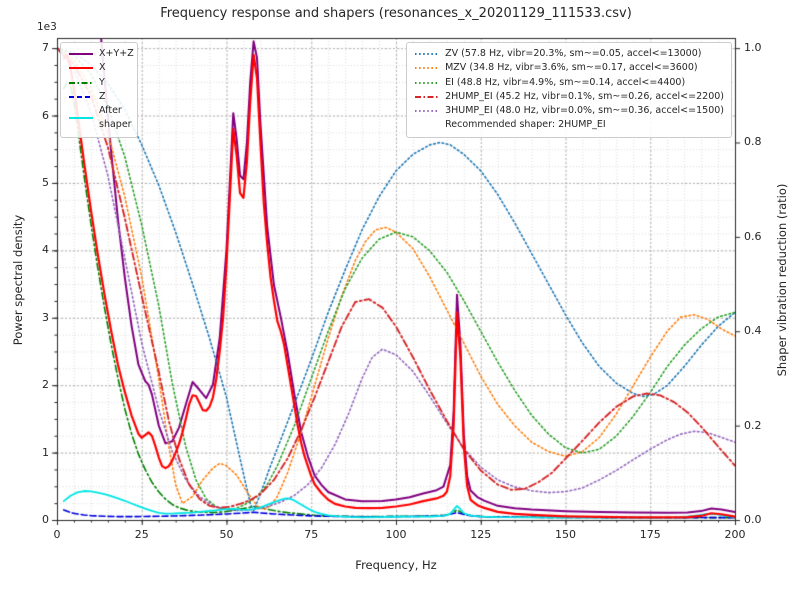  I want to click on legend-item: Z, so click(99, 97).